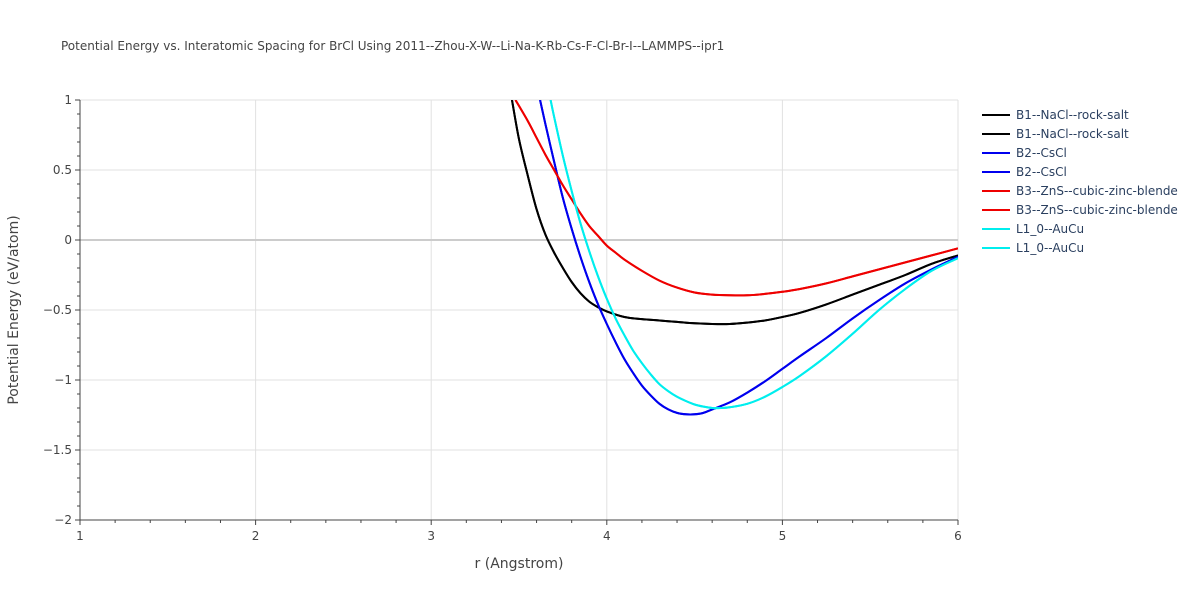 Image resolution: width=1200 pixels, height=604 pixels. Describe the element at coordinates (783, 536) in the screenshot. I see `x-tick-label: 5` at that location.